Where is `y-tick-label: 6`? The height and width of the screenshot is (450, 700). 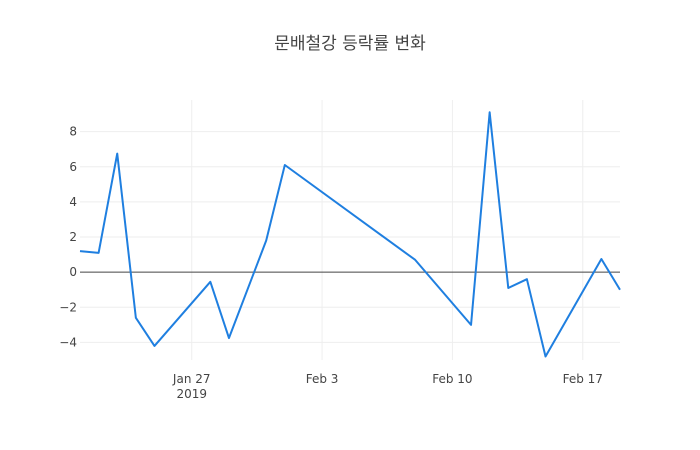 y-tick-label: 6 is located at coordinates (73, 167).